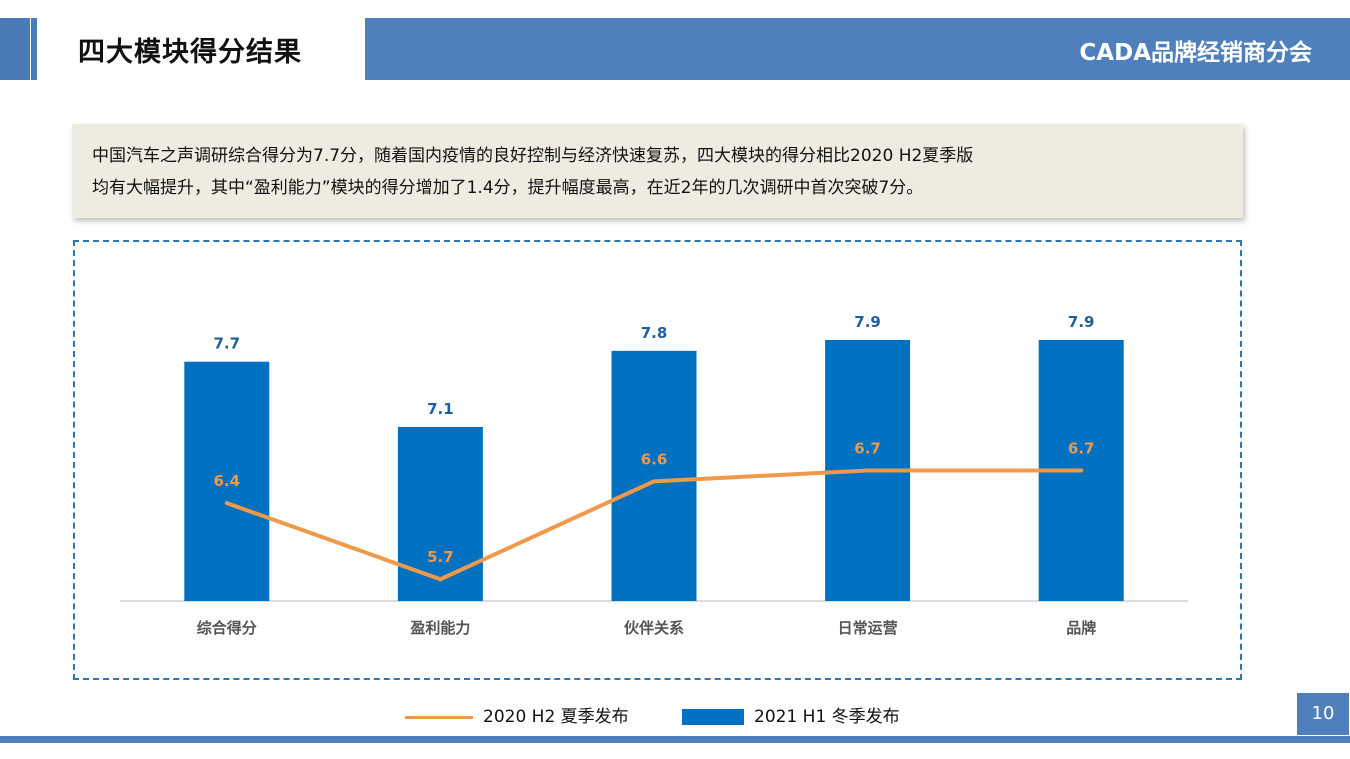 This screenshot has width=1350, height=759. Describe the element at coordinates (556, 717) in the screenshot. I see `legend-line-label: 2020 H2 夏季发布` at that location.